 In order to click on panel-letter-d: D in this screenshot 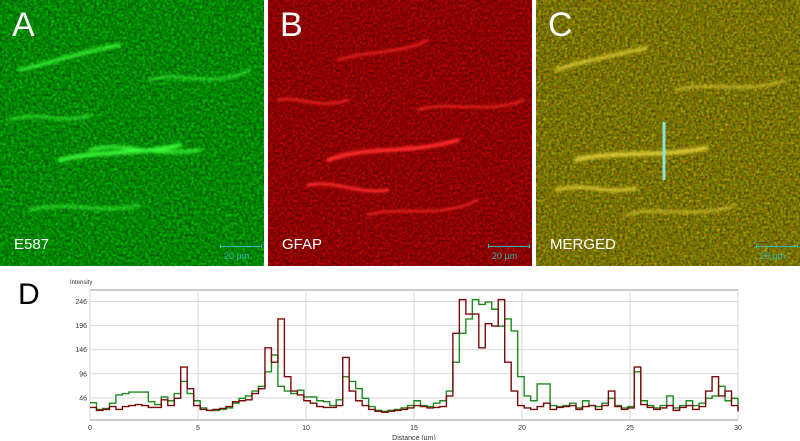, I will do `click(29, 294)`.